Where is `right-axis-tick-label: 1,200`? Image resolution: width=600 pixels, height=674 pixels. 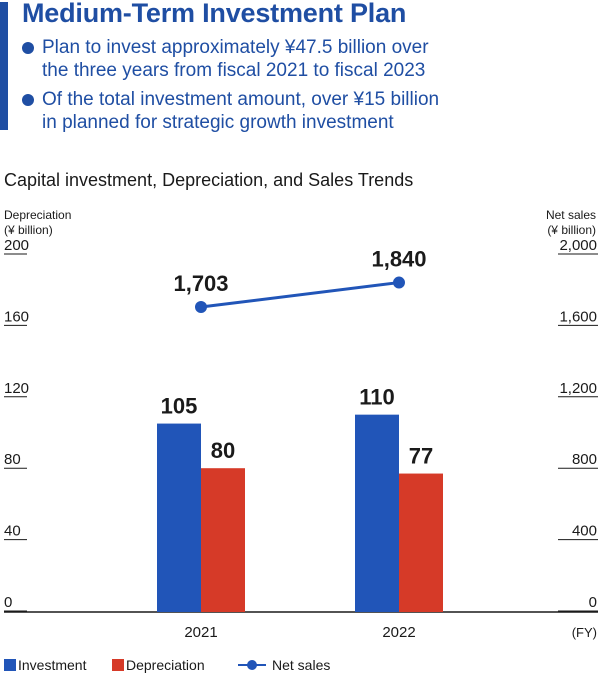 right-axis-tick-label: 1,200 is located at coordinates (578, 388).